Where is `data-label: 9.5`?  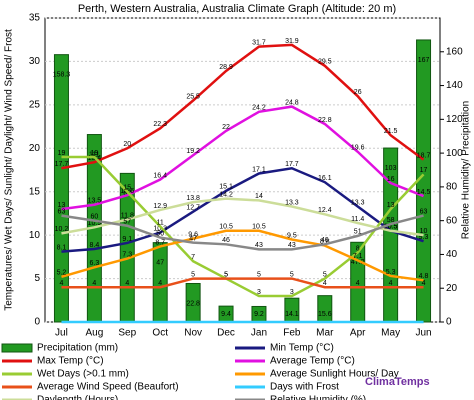
data-label: 9.5 is located at coordinates (292, 235).